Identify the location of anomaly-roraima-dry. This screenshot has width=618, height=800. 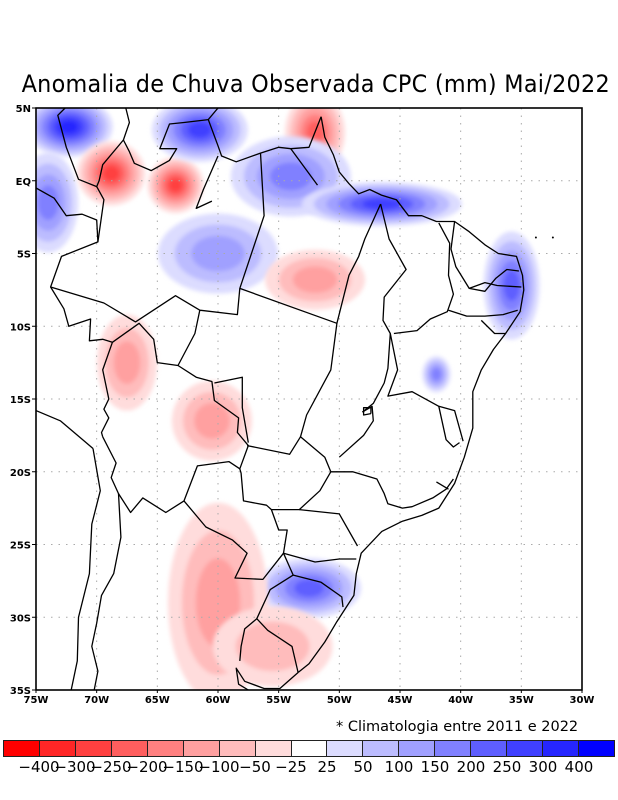
(175, 185).